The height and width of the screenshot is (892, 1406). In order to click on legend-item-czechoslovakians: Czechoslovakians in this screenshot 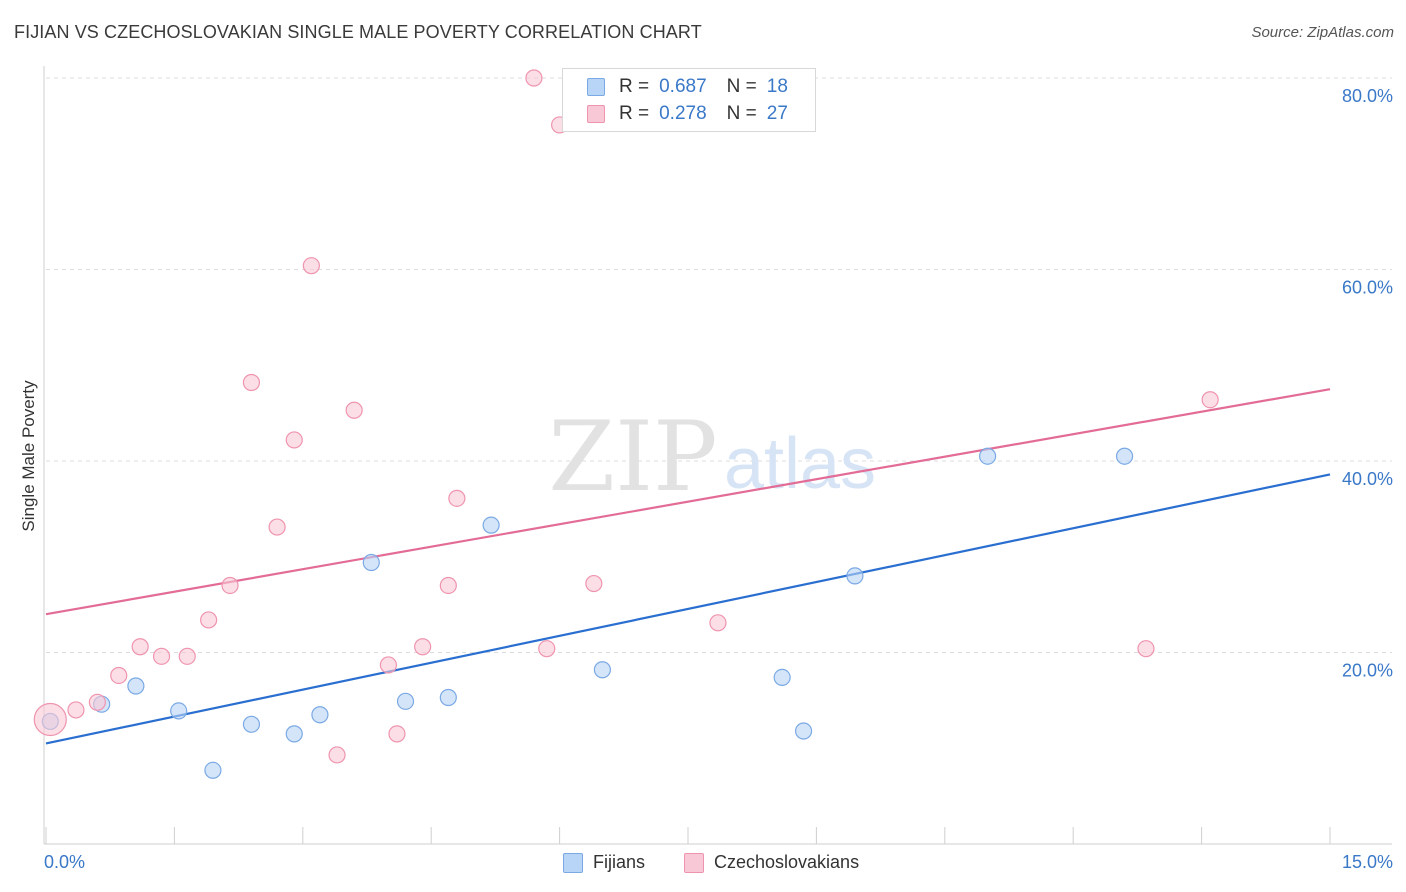, I will do `click(771, 862)`.